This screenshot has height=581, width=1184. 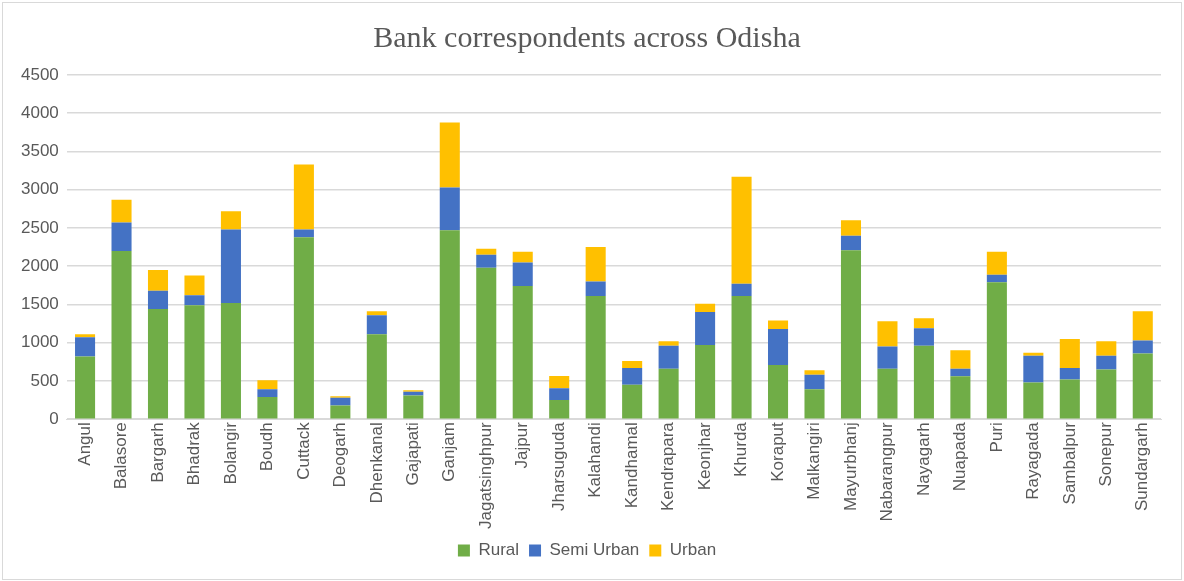 I want to click on x-tick-label: Jharsuguda, so click(x=558, y=466).